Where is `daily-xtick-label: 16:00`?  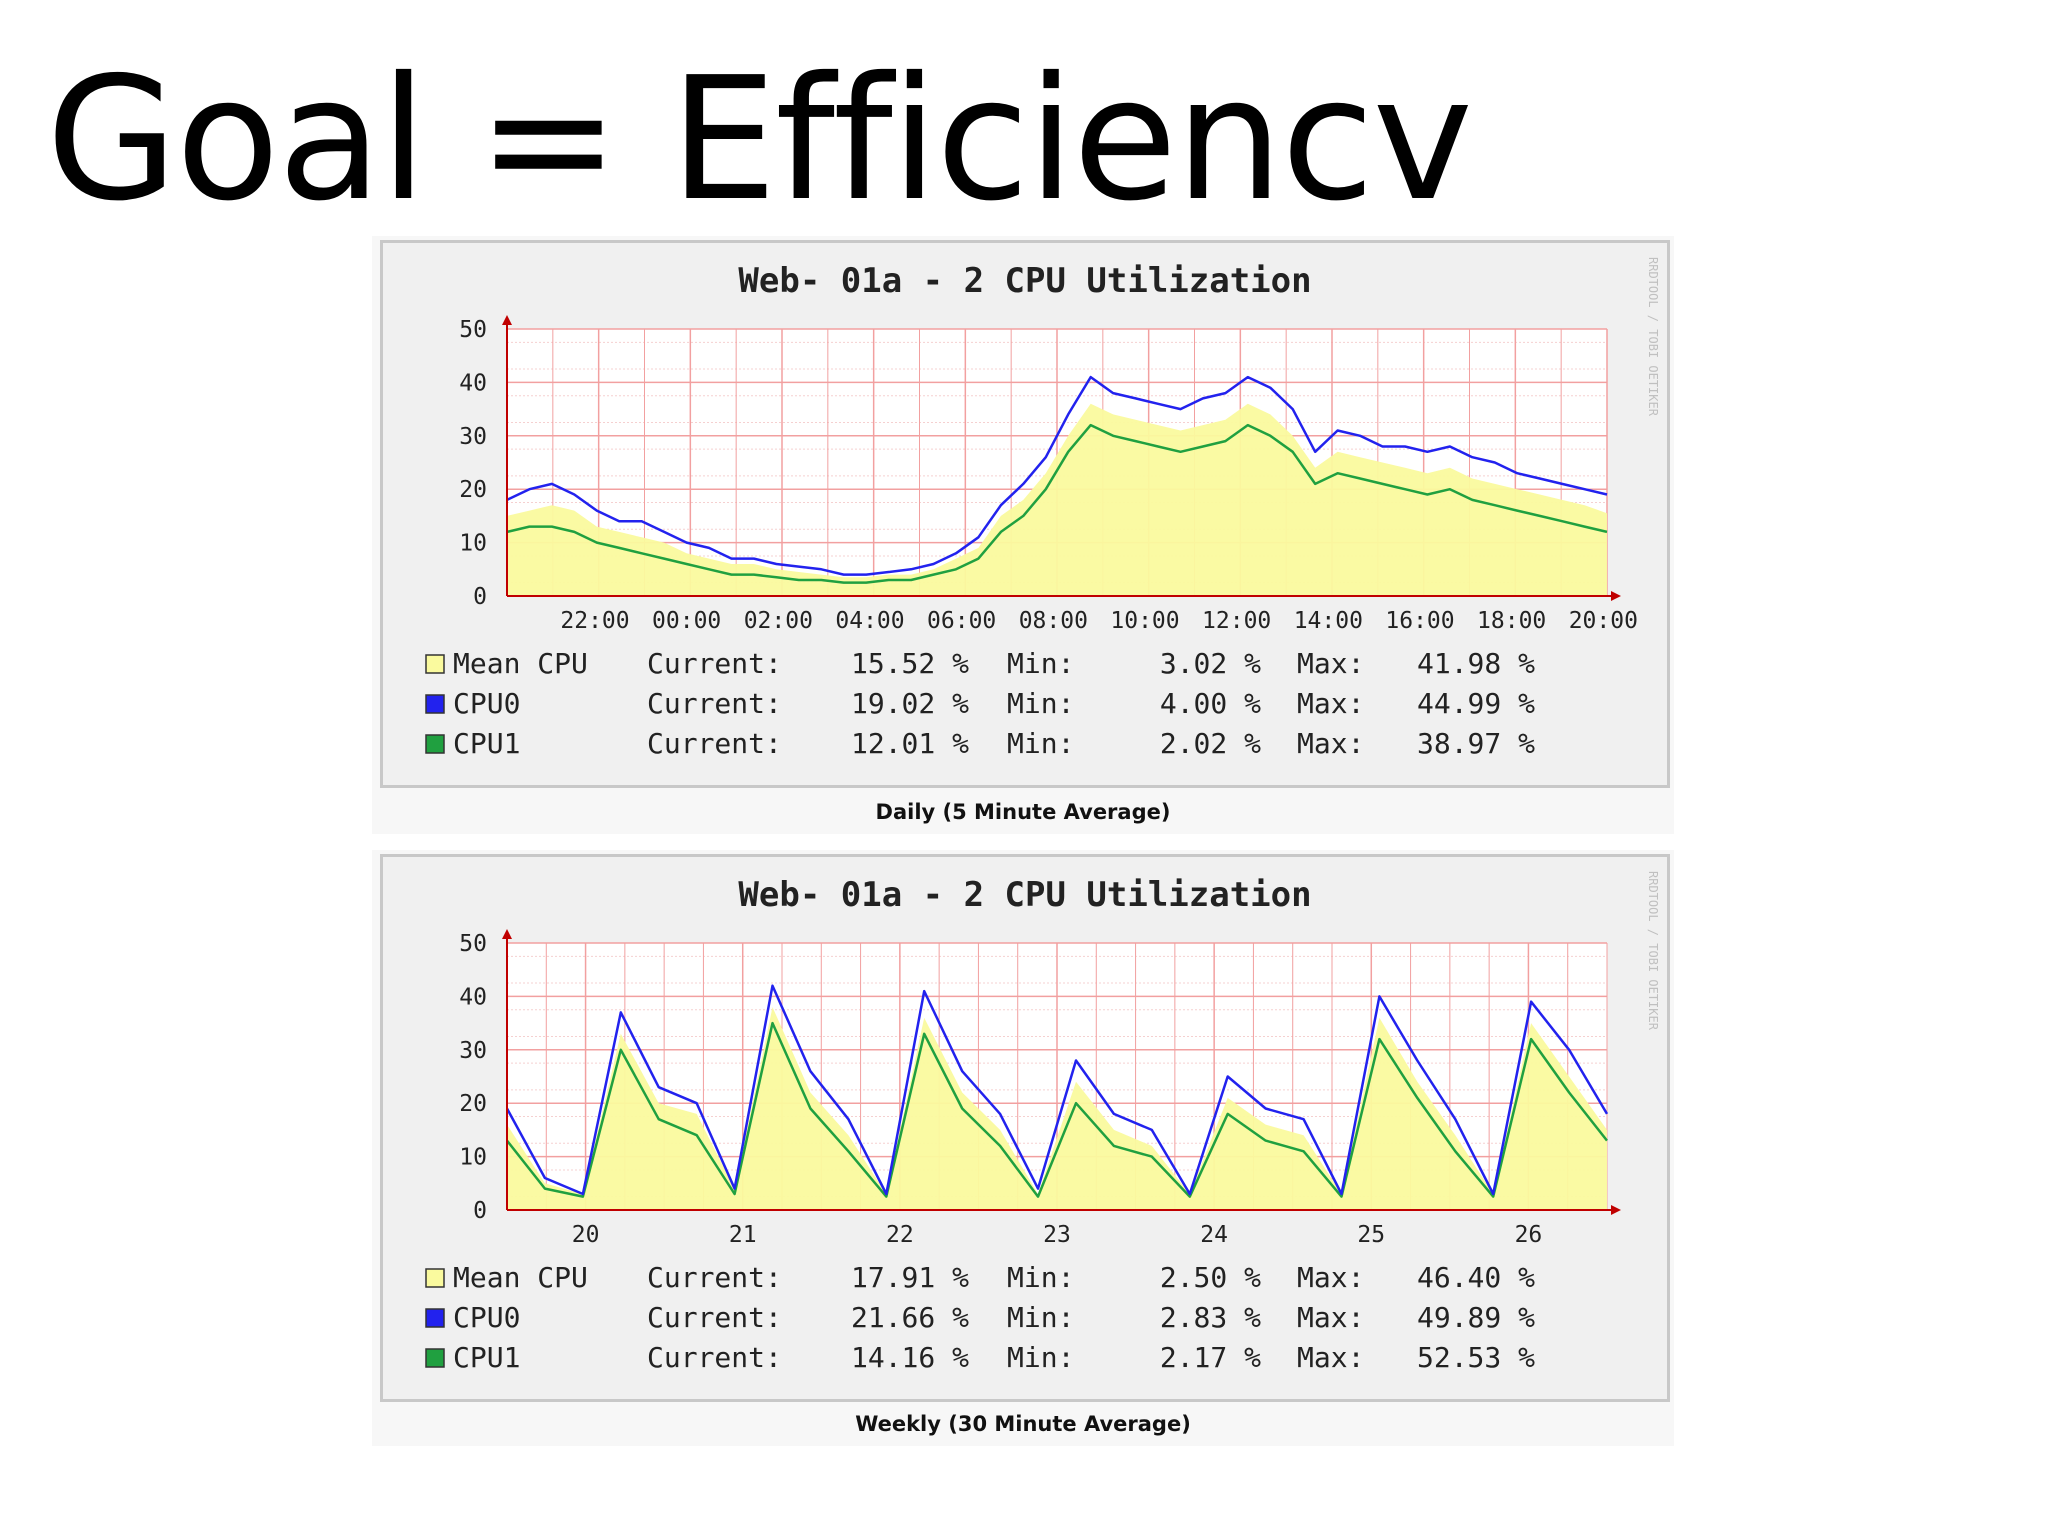
daily-xtick-label: 16:00 is located at coordinates (1419, 621).